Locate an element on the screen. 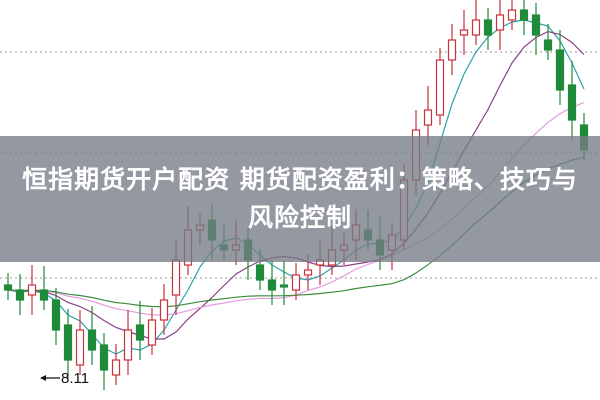  low-marker-arrowhead is located at coordinates (43, 378).